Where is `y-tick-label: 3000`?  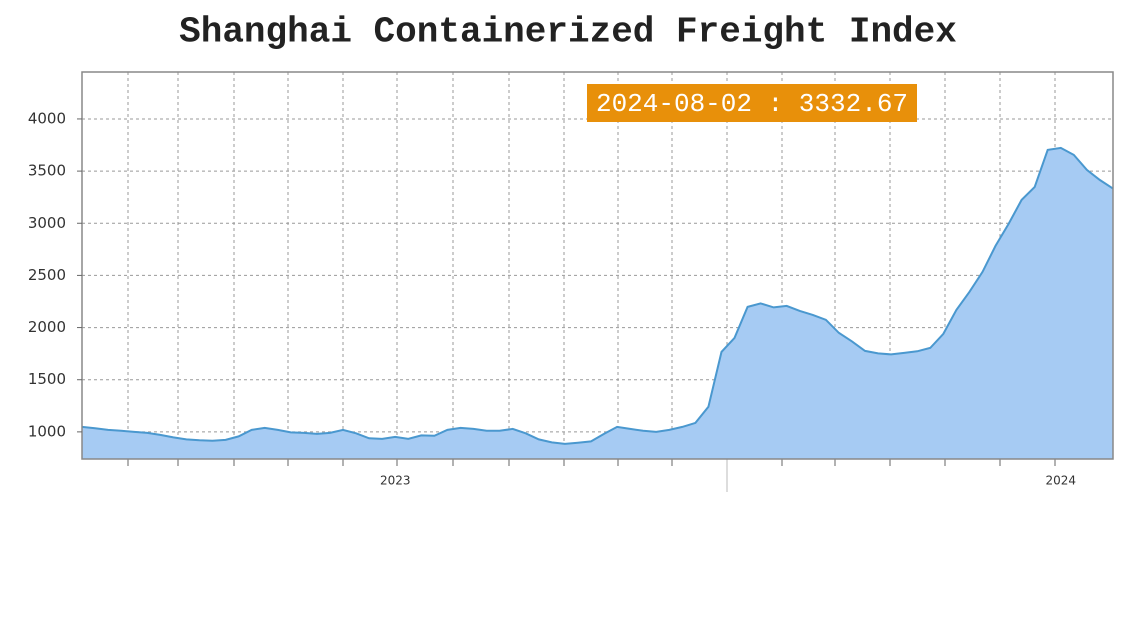
y-tick-label: 3000 is located at coordinates (47, 223).